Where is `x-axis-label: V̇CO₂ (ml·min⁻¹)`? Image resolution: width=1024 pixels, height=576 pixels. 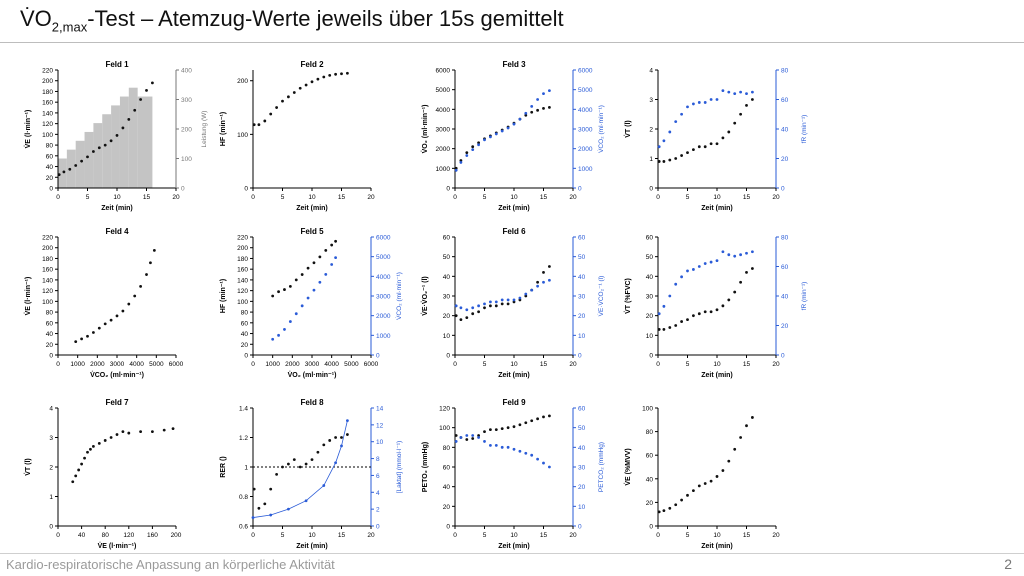
x-axis-label: V̇CO₂ (ml·min⁻¹) is located at coordinates (117, 375).